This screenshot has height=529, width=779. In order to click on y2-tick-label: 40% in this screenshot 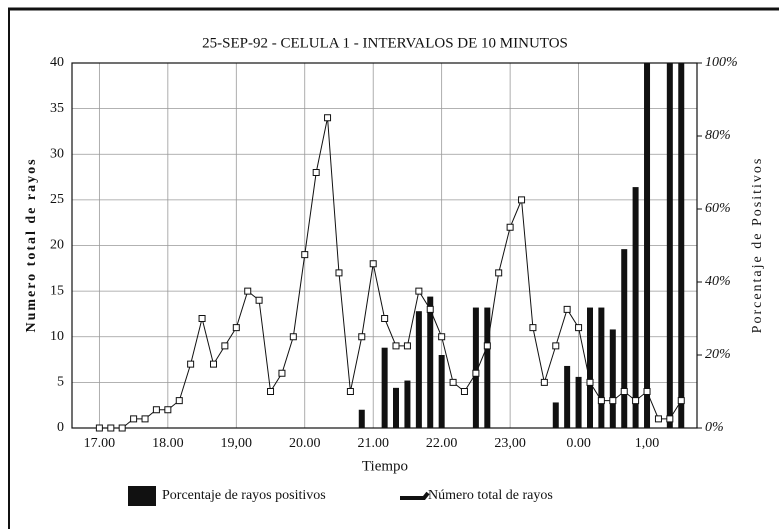, I will do `click(718, 281)`.